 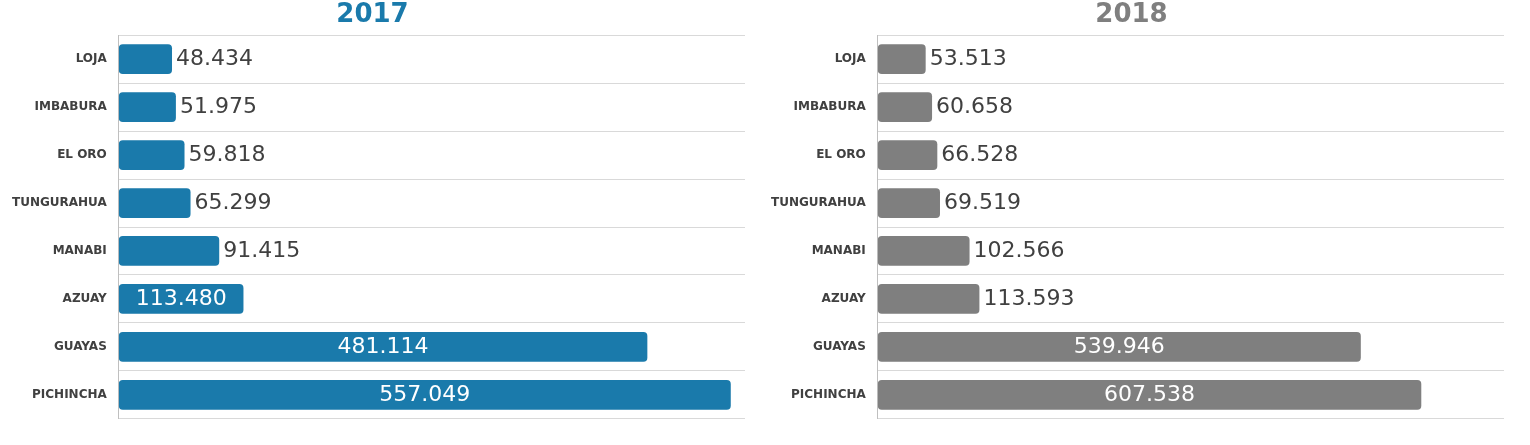 I want to click on data-label: 557.049, so click(x=425, y=393).